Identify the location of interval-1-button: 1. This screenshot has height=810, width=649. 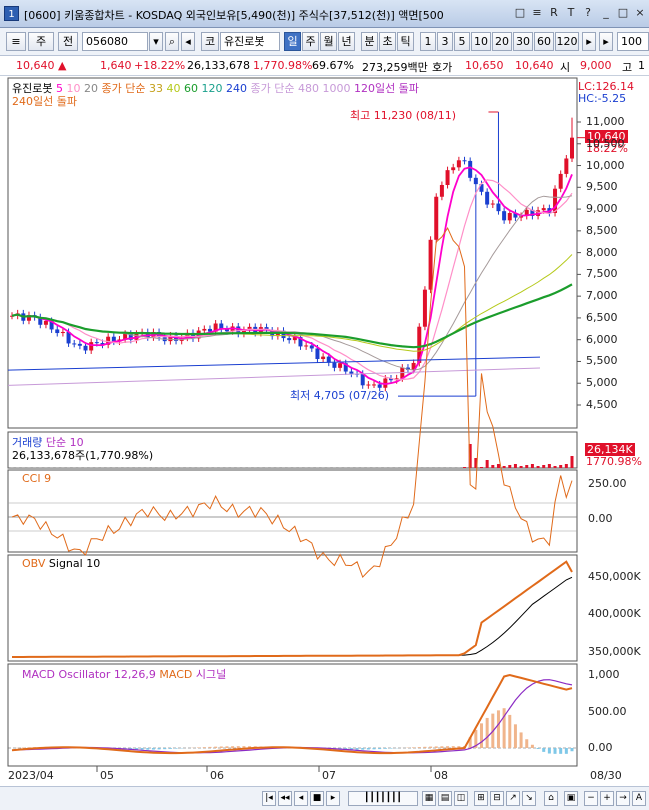
(428, 41).